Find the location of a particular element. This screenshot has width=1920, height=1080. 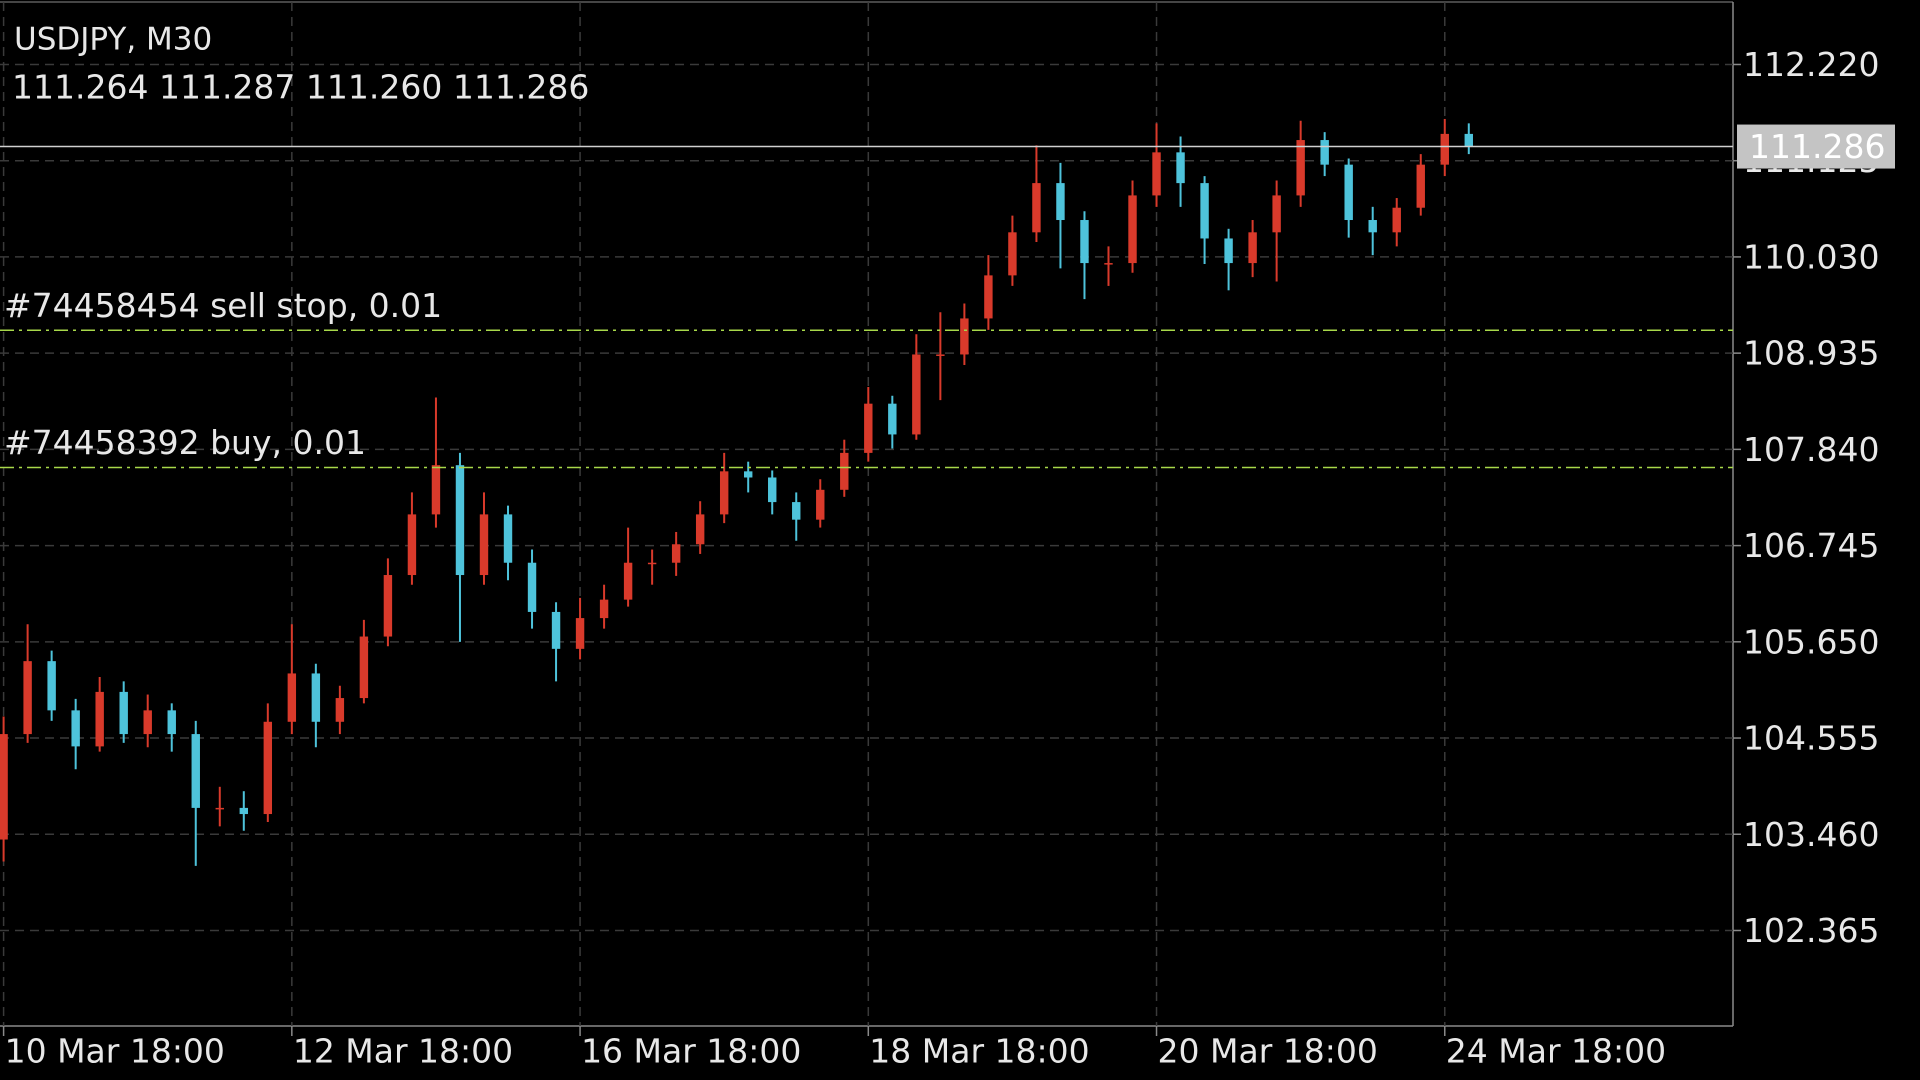

y-tick-label: 110.030 is located at coordinates (1811, 256).